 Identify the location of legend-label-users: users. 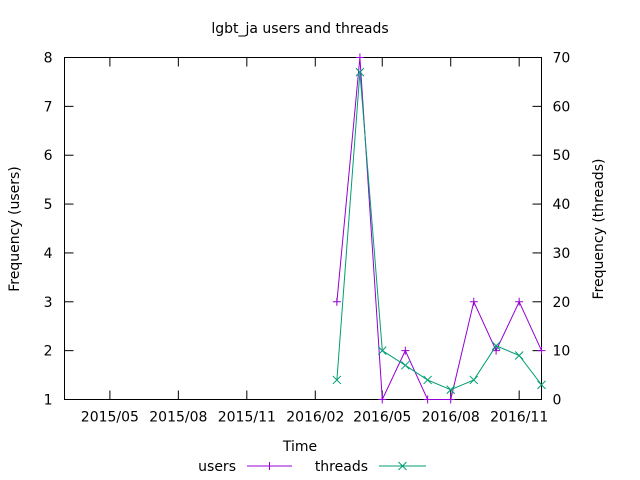
(217, 467).